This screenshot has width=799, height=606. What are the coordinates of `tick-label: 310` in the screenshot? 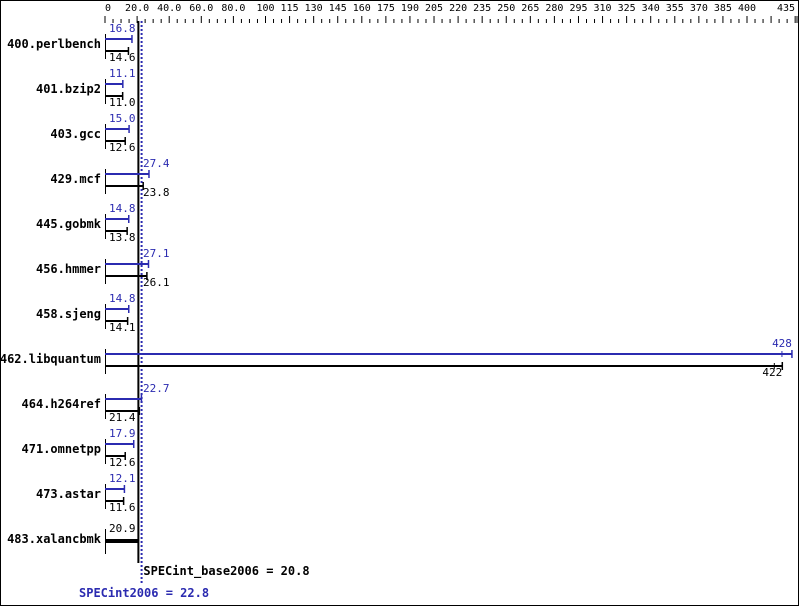 It's located at (603, 8).